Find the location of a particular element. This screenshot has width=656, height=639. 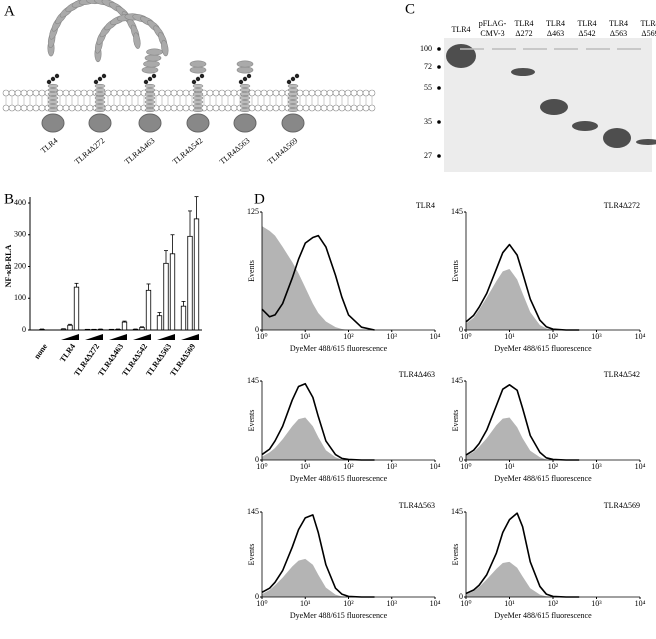

histogram-title: TLR4Δ463 is located at coordinates (417, 374).